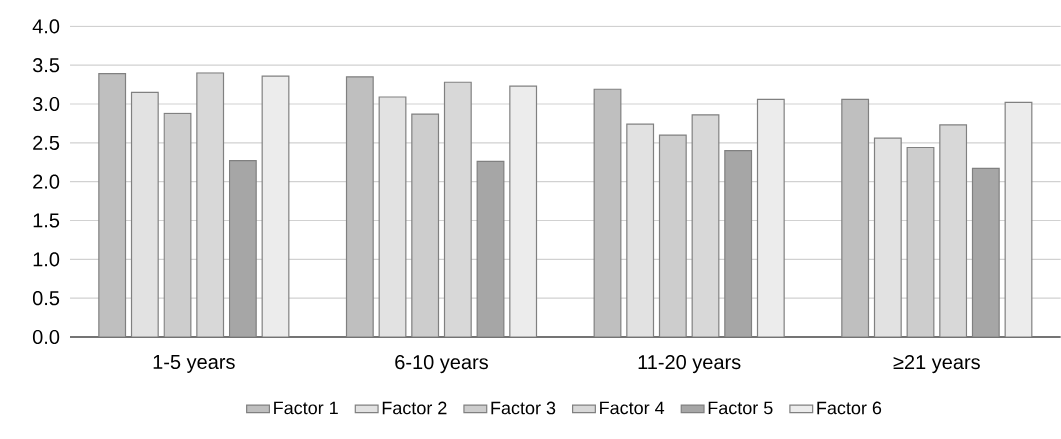  What do you see at coordinates (936, 364) in the screenshot?
I see `x-tick-label: ≥21 years` at bounding box center [936, 364].